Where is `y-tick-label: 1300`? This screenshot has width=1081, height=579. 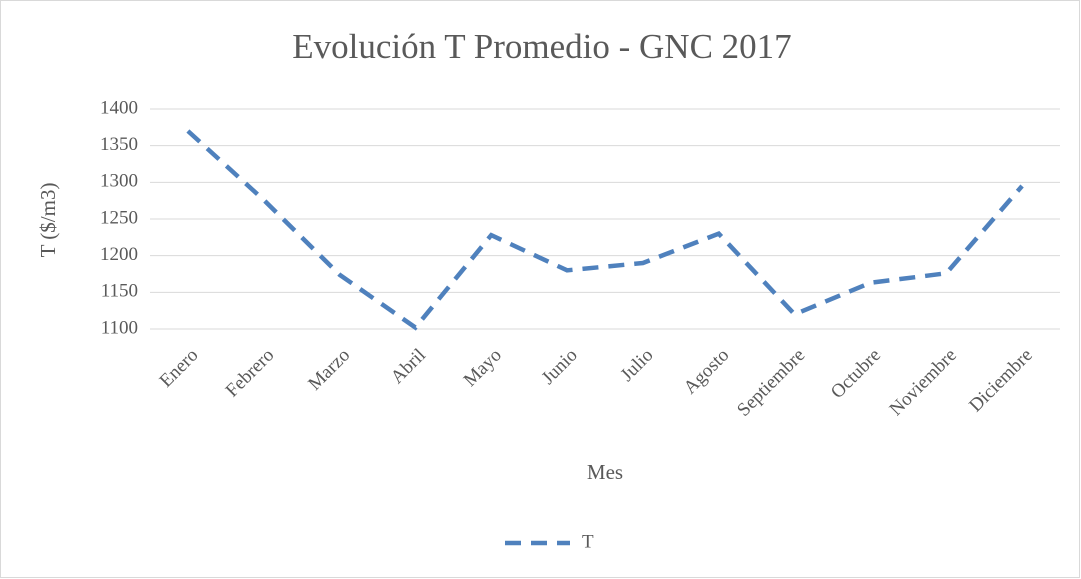 y-tick-label: 1300 is located at coordinates (119, 181).